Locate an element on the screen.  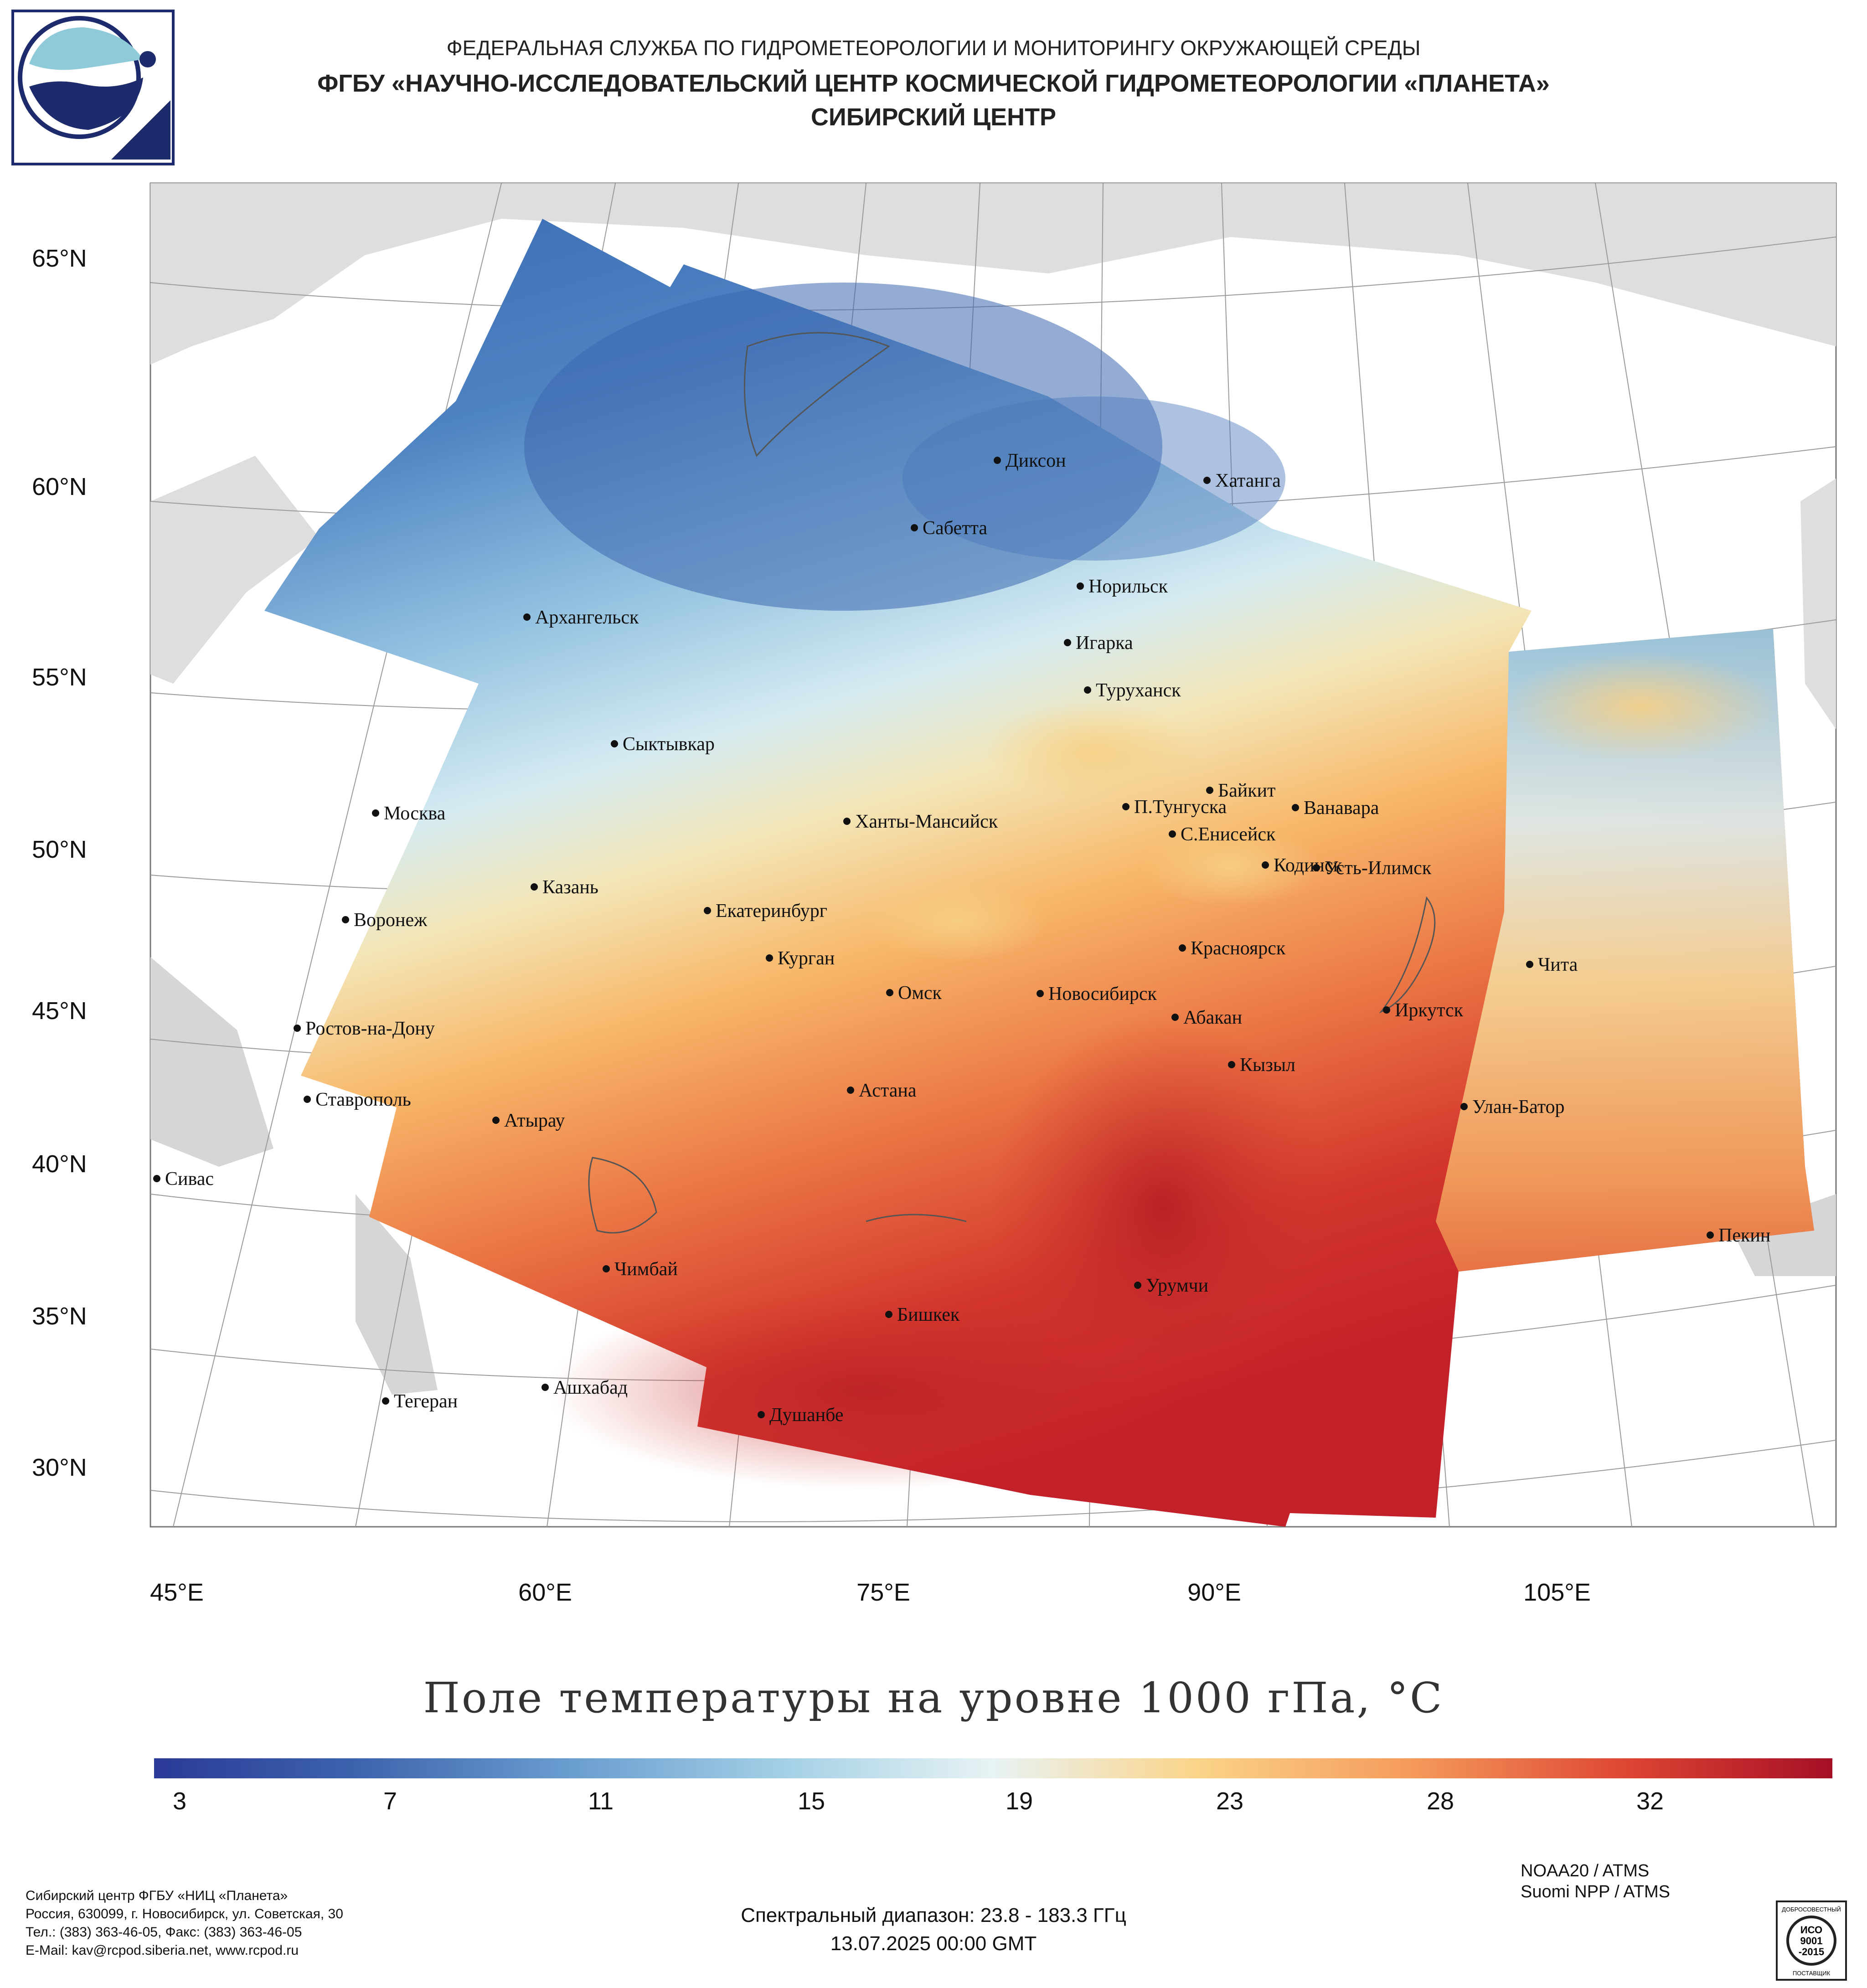
lat-label: 40°N is located at coordinates (59, 1164).